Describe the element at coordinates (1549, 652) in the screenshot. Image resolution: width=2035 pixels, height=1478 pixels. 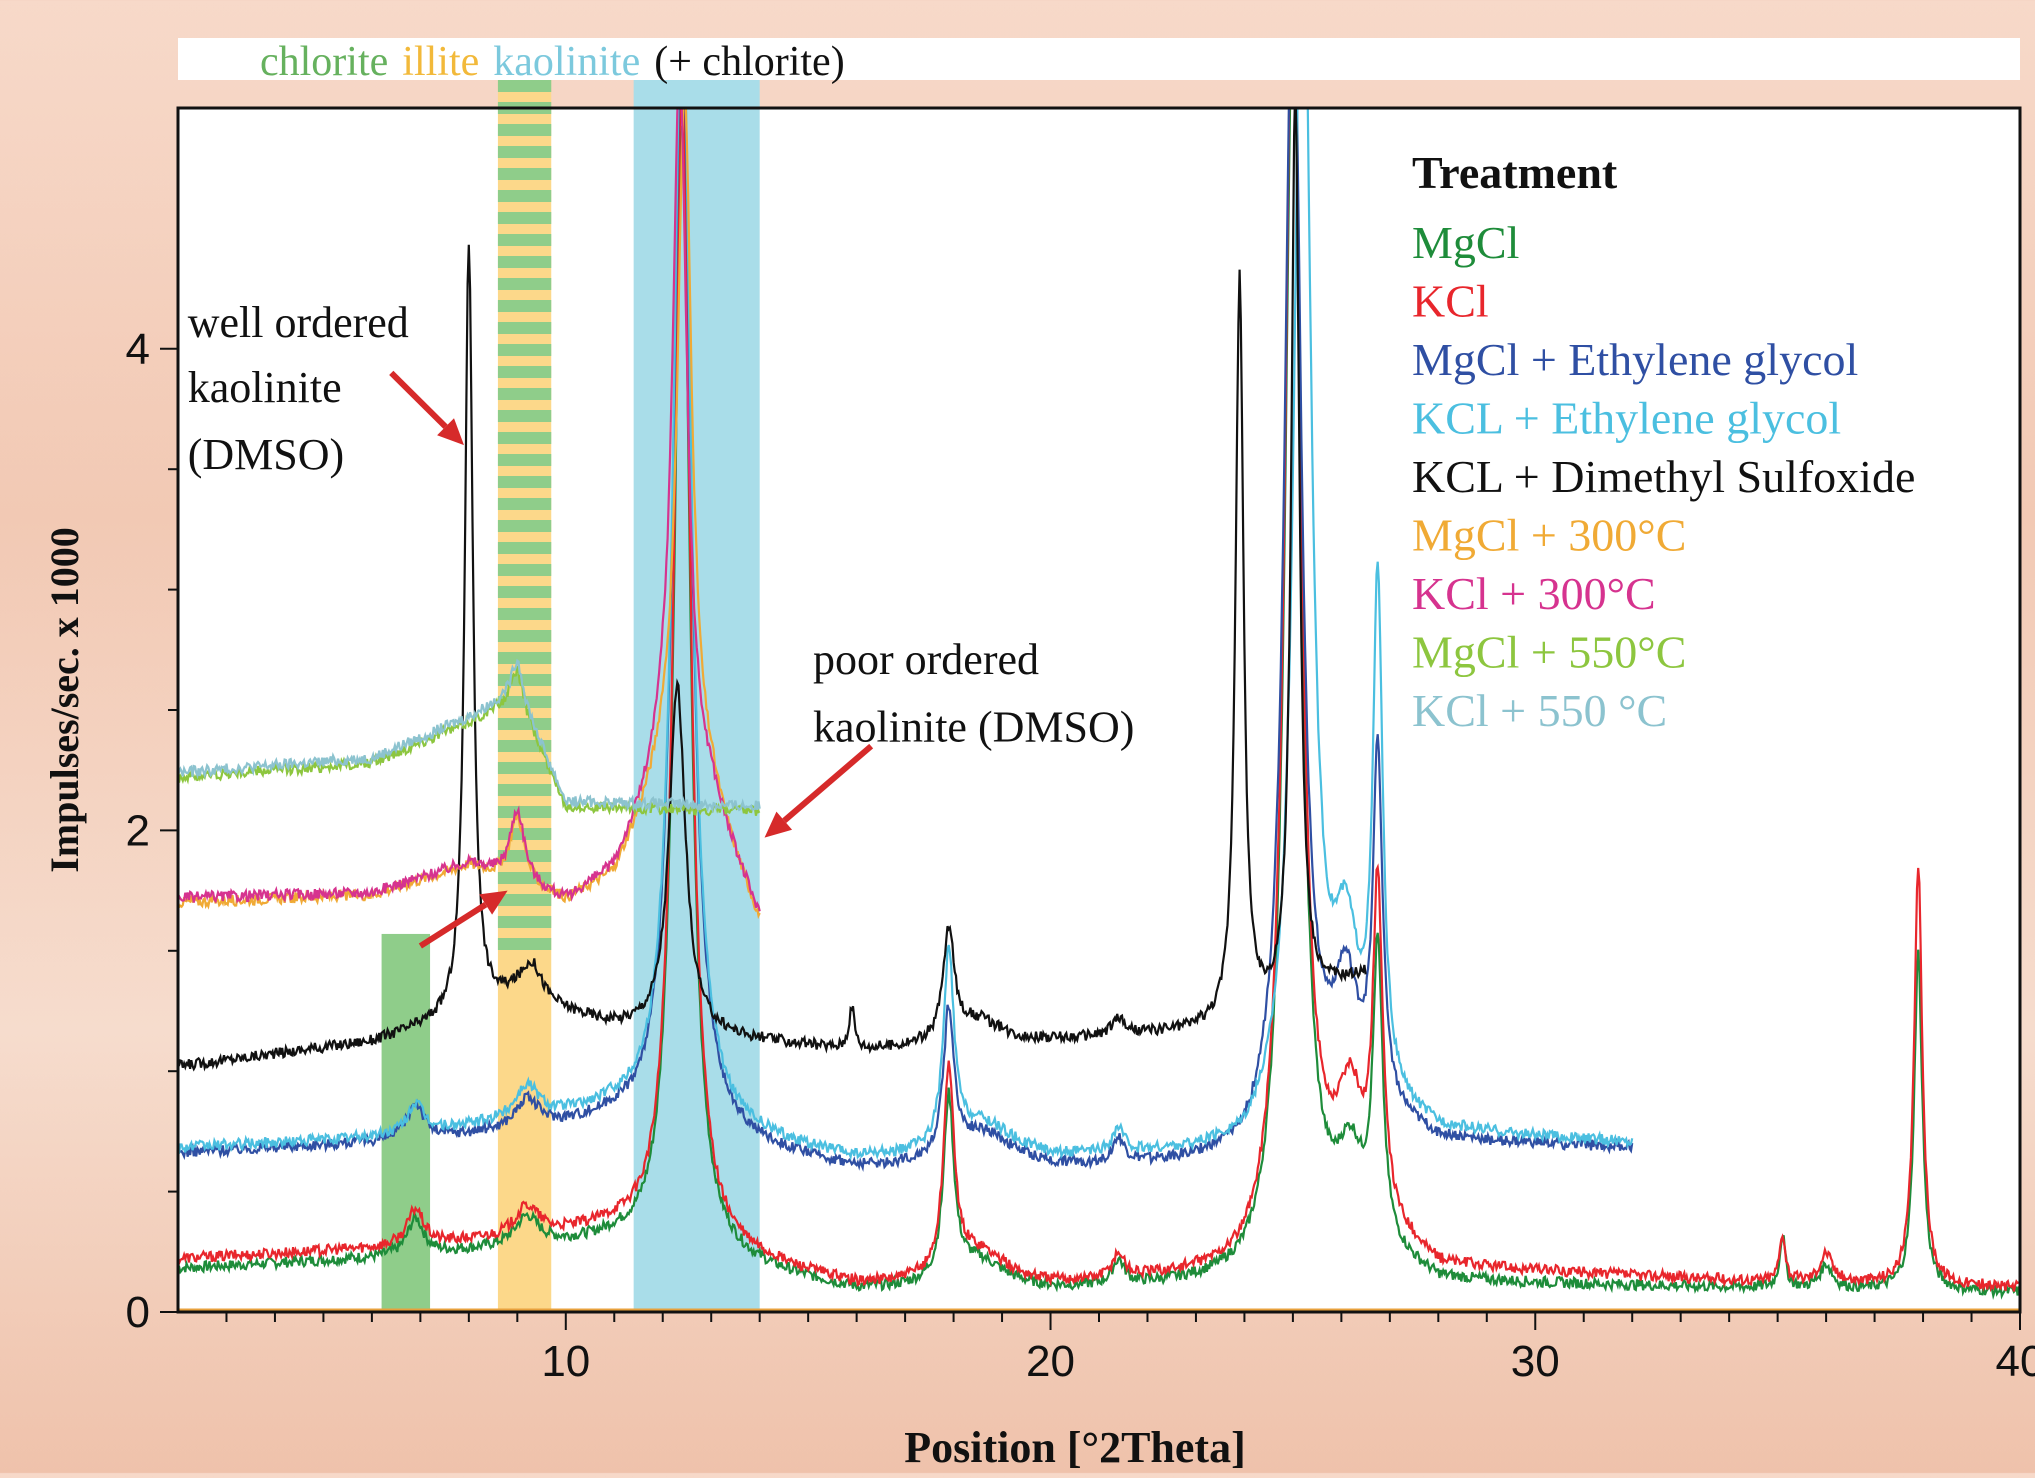
I see `legend-entry: MgCl + 550°C` at that location.